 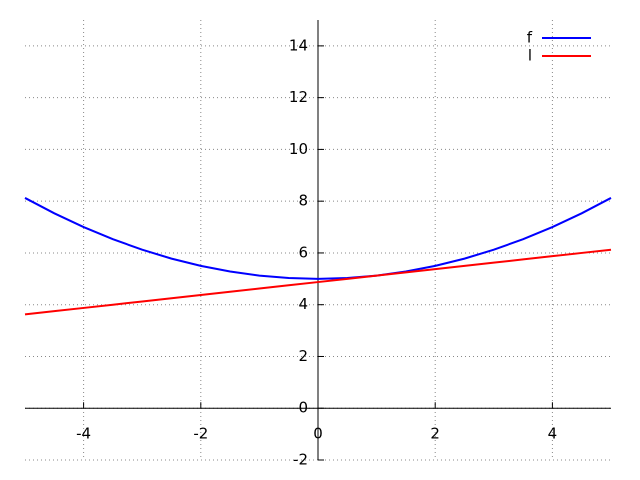 What do you see at coordinates (200, 434) in the screenshot?
I see `x-tick-label: -2` at bounding box center [200, 434].